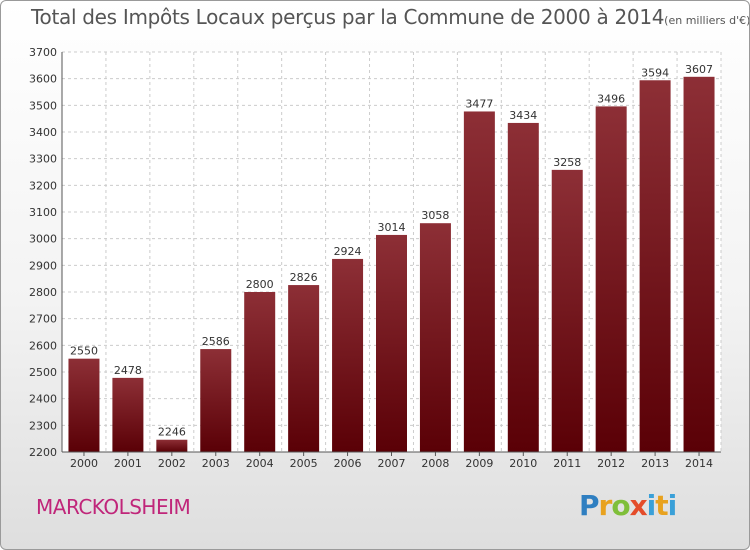 The image size is (750, 550). I want to click on logo-letter-i: i, so click(651, 505).